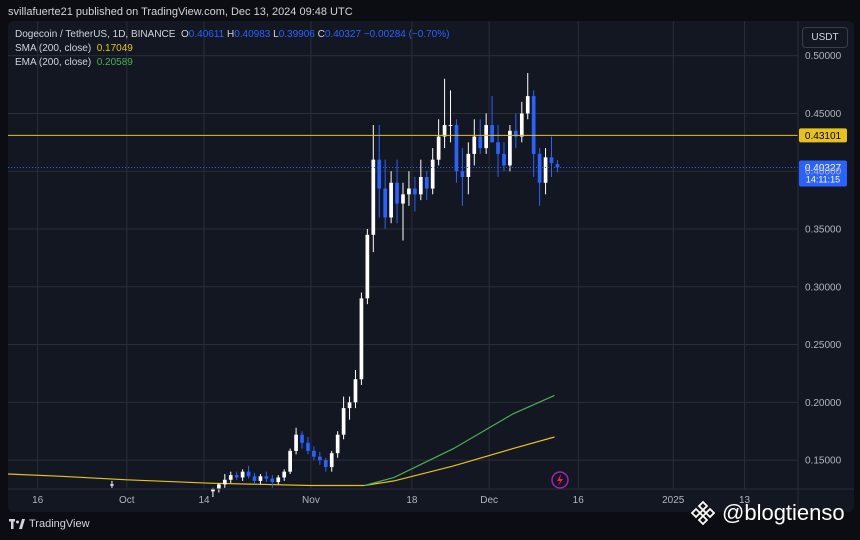  I want to click on y-tick-label: 0.20000, so click(823, 403).